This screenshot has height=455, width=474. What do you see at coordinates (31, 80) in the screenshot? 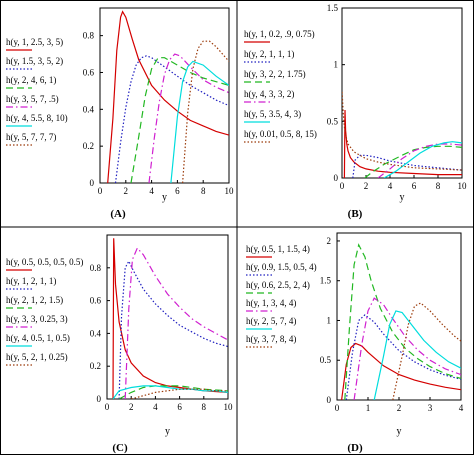
I see `legend-label: h(y, 2, 4, 6, 1)` at bounding box center [31, 80].